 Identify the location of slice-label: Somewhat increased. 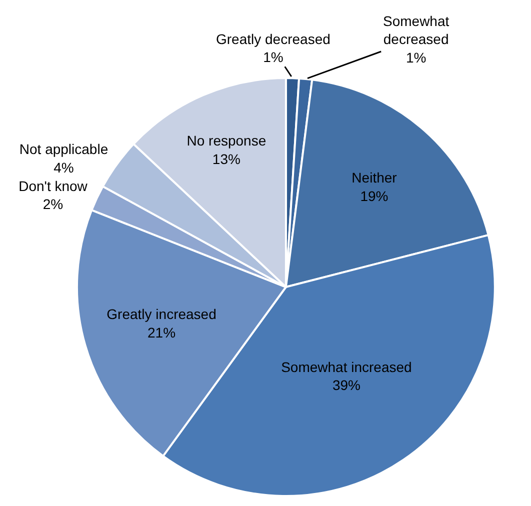
(346, 366).